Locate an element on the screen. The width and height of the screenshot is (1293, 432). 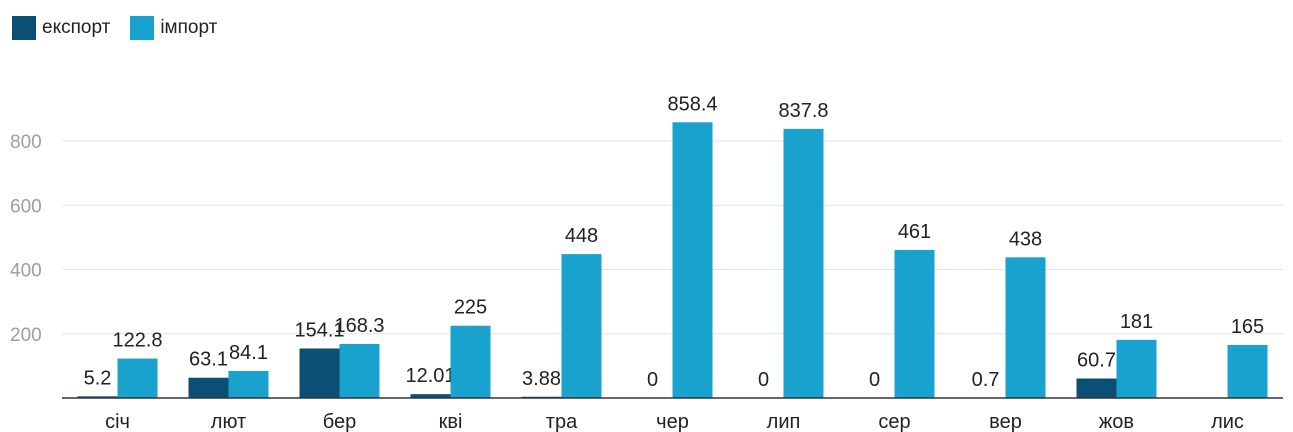
import-value-label-6: 837.8 is located at coordinates (803, 111).